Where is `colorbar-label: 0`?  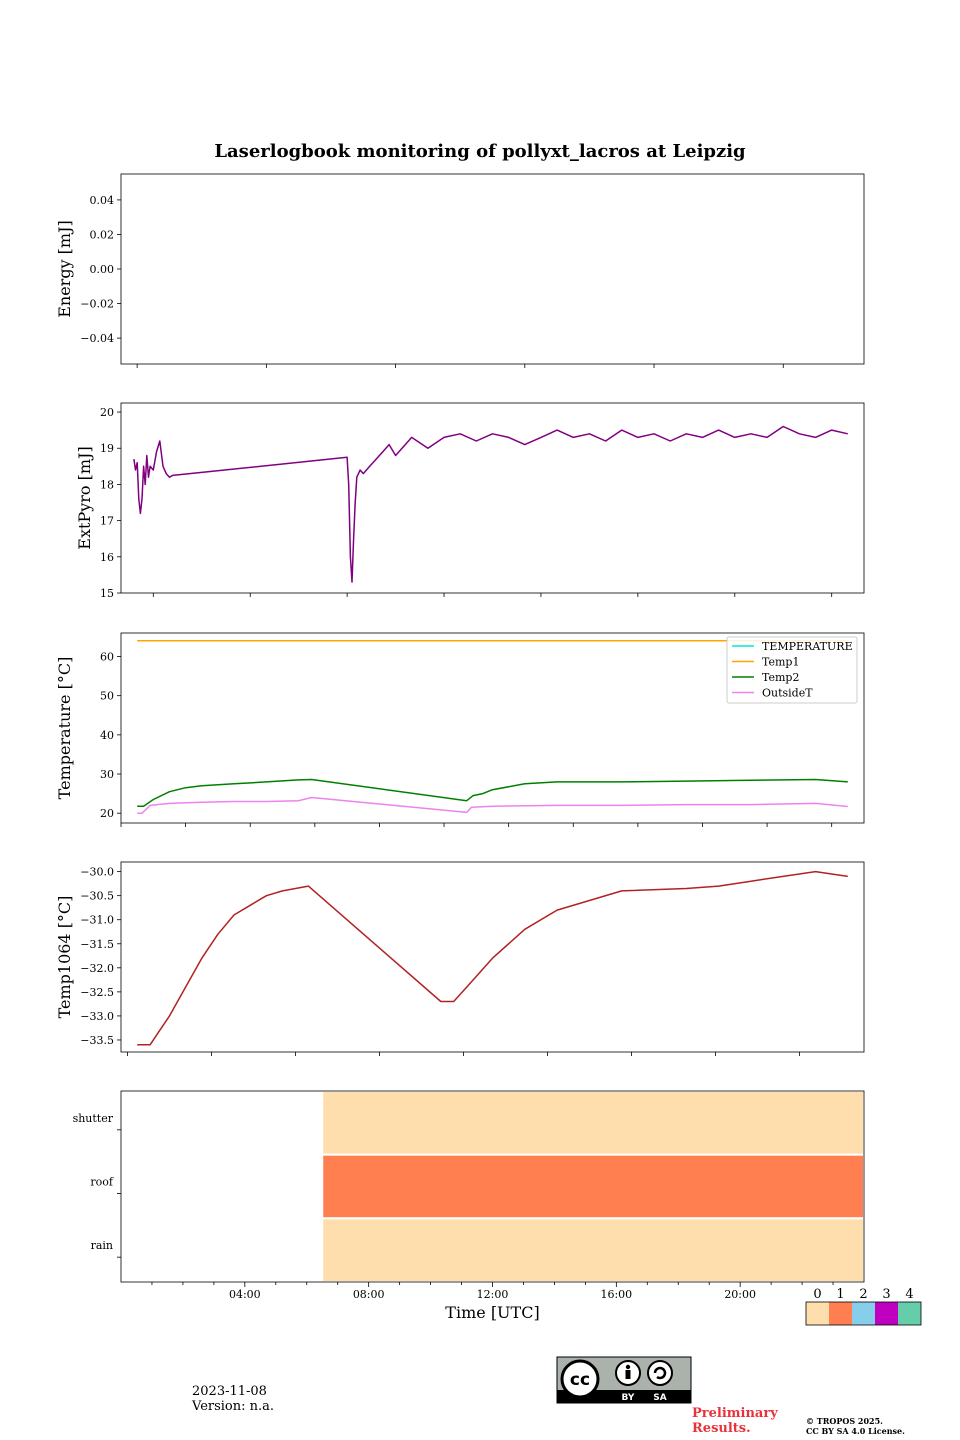
colorbar-label: 0 is located at coordinates (817, 1294).